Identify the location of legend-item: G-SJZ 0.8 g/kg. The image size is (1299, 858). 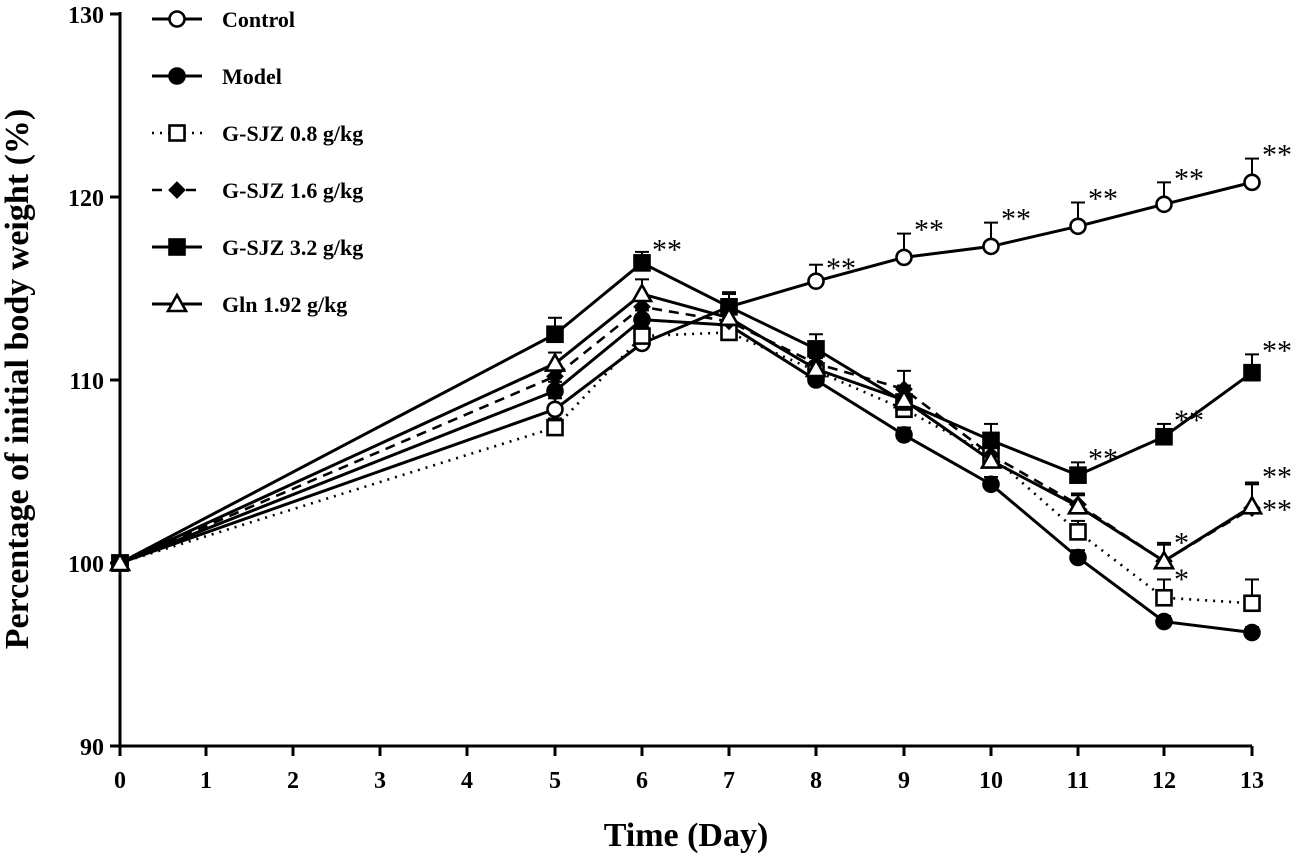
(257, 133).